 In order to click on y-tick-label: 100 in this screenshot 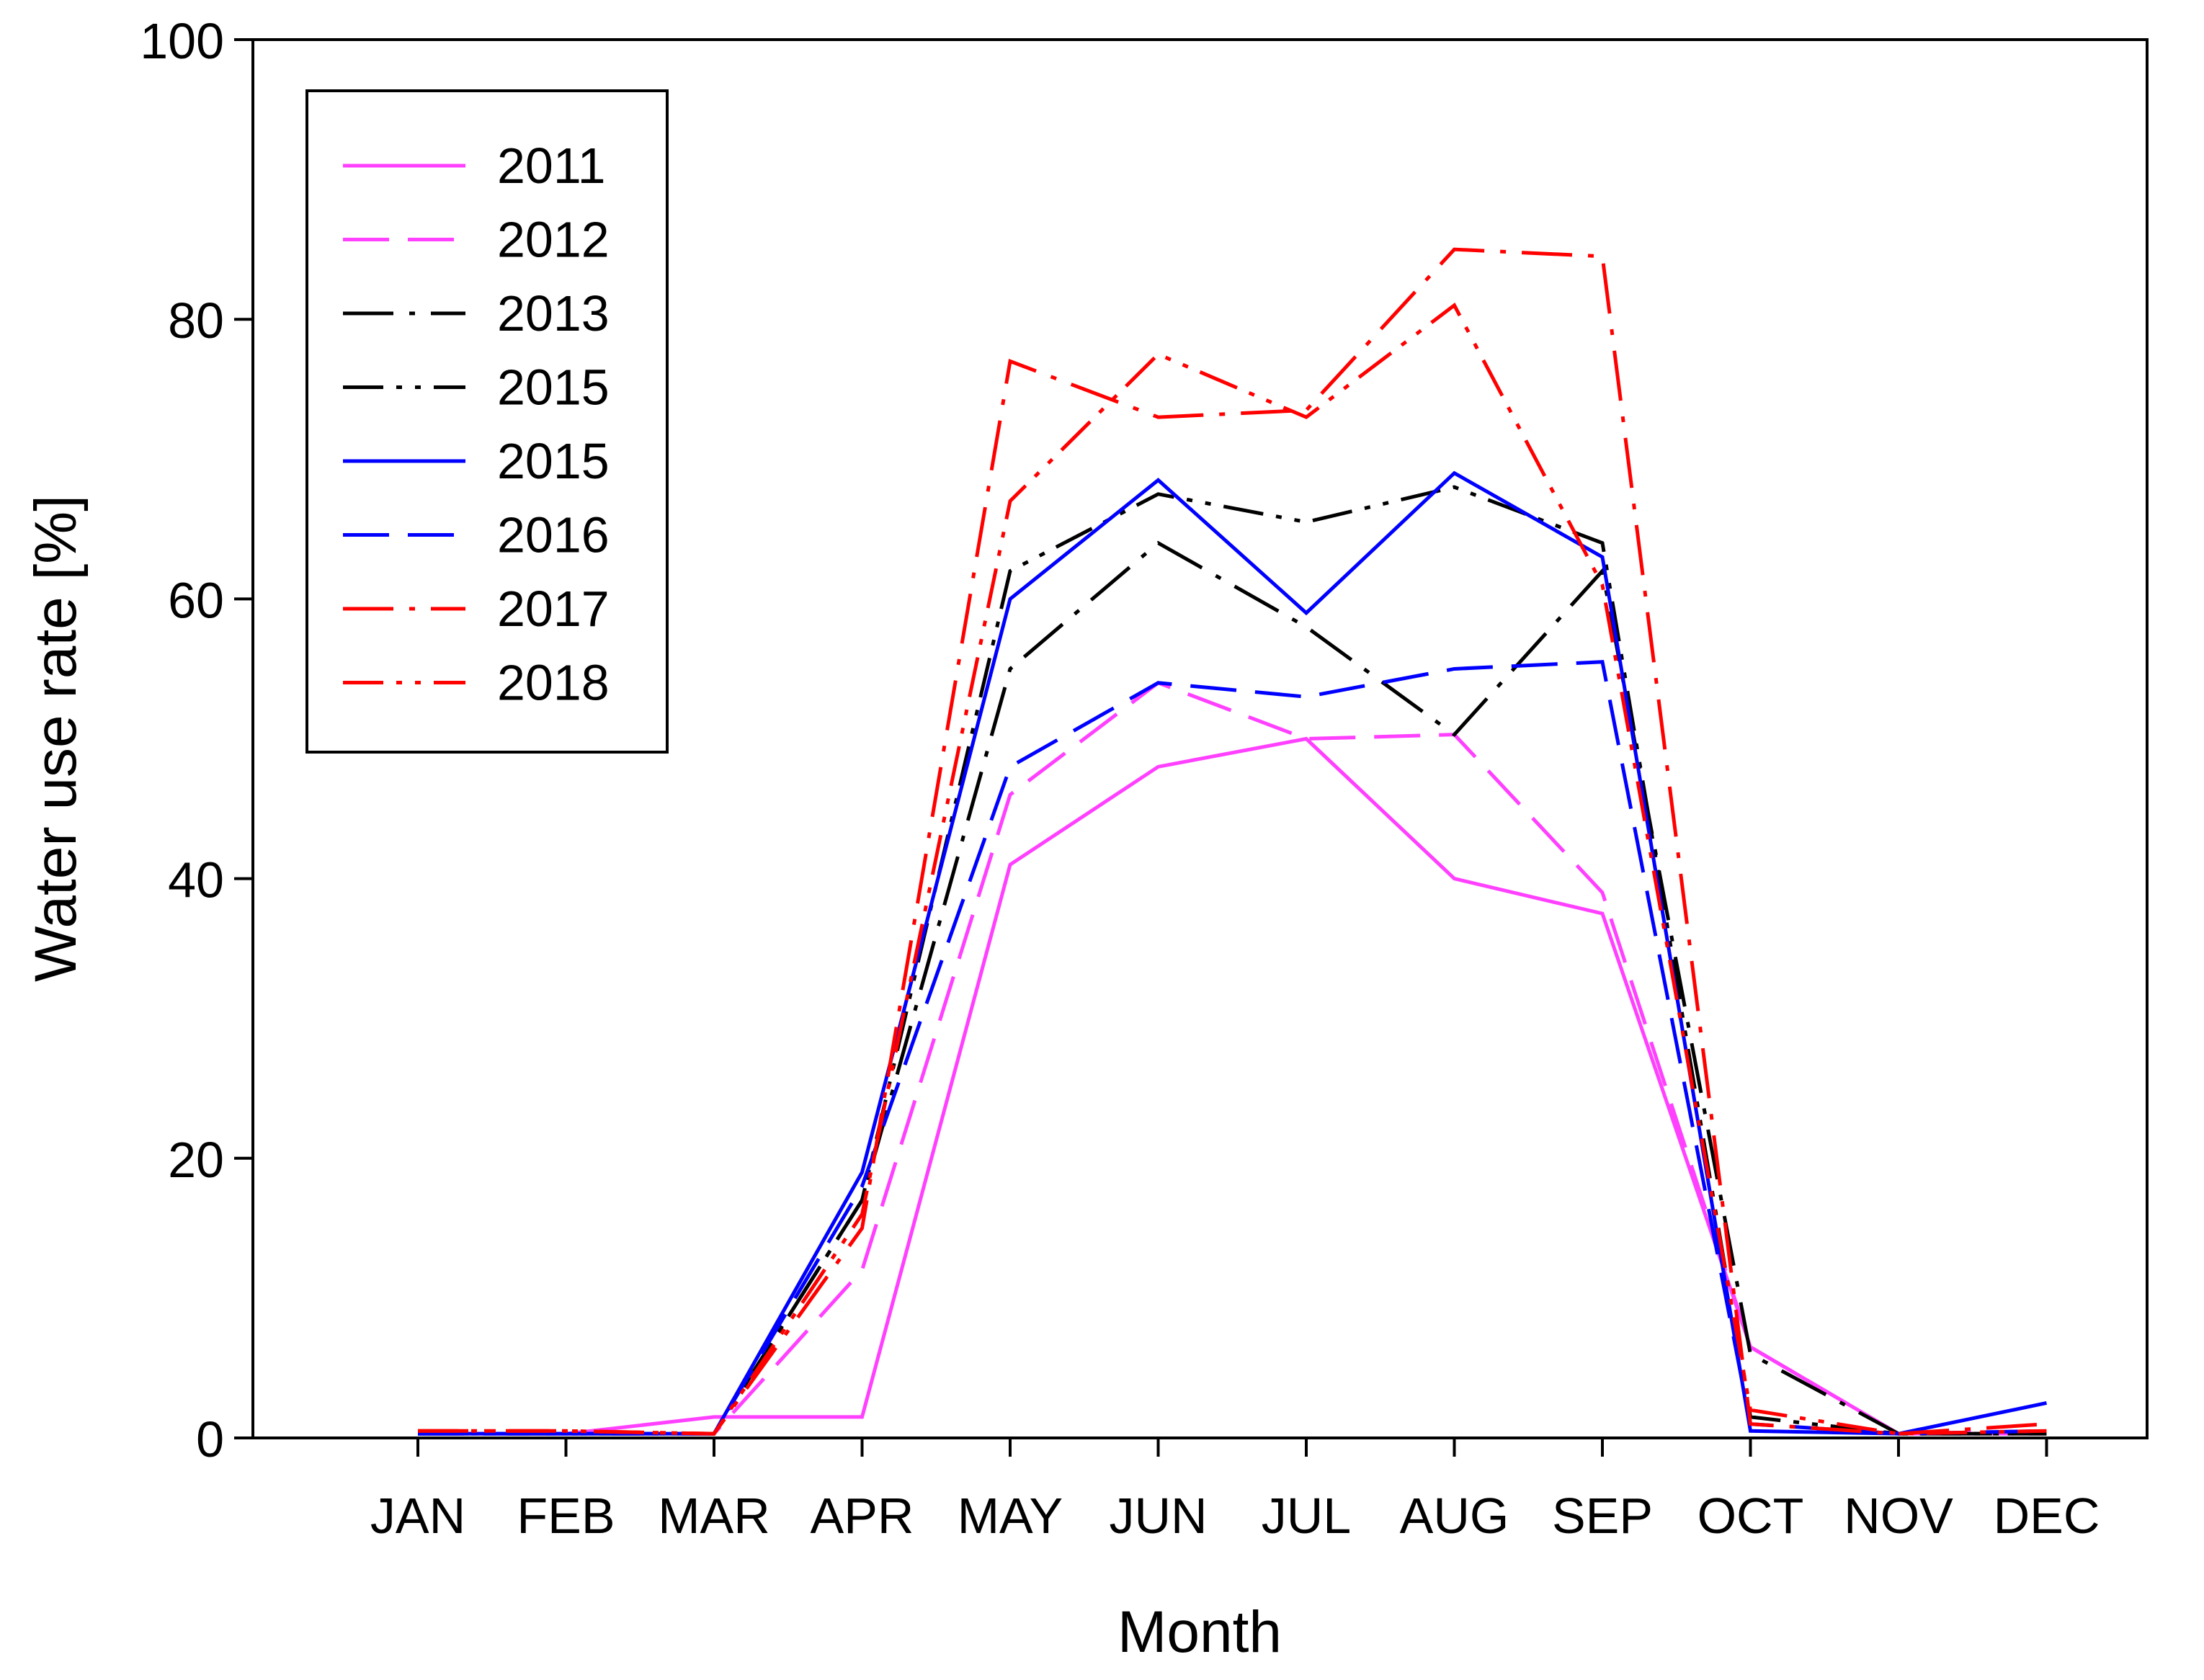, I will do `click(182, 41)`.